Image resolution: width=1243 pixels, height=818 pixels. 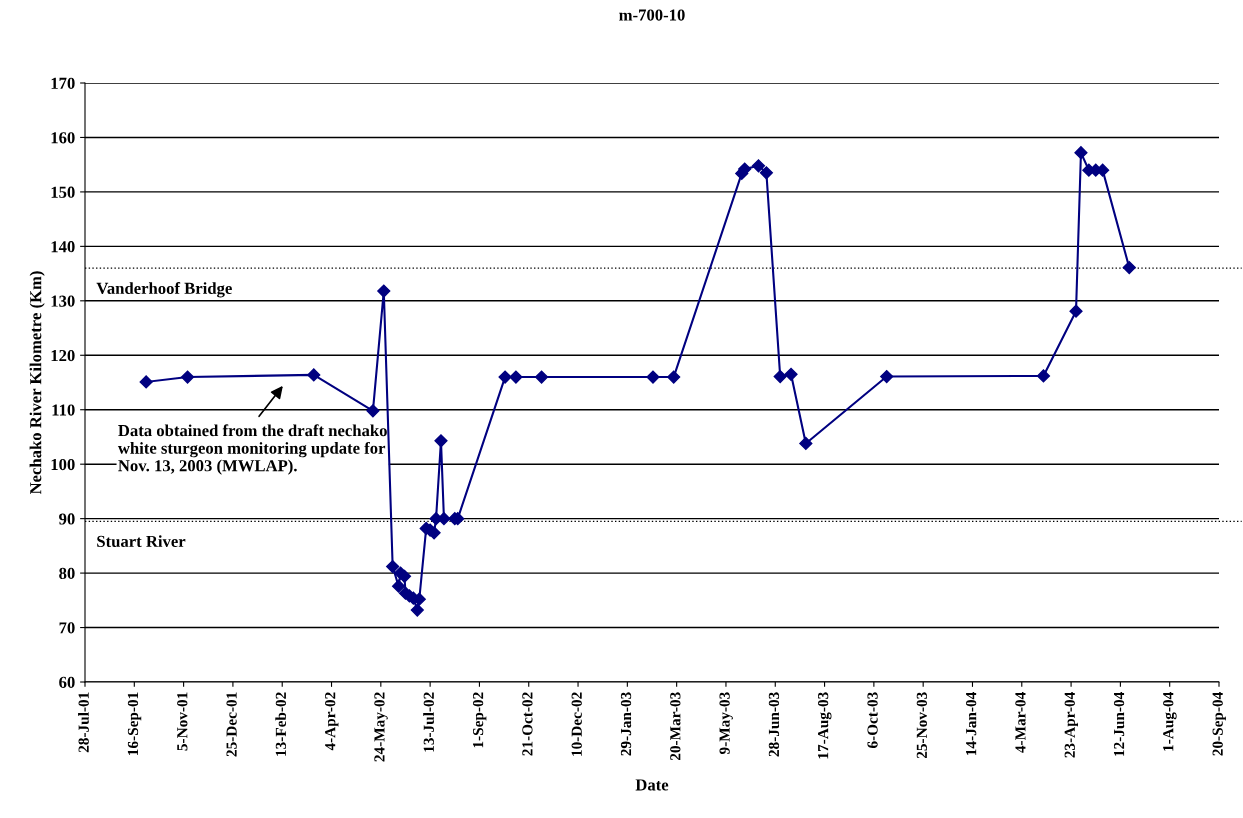 I want to click on ref-line-label: Stuart River, so click(x=141, y=541).